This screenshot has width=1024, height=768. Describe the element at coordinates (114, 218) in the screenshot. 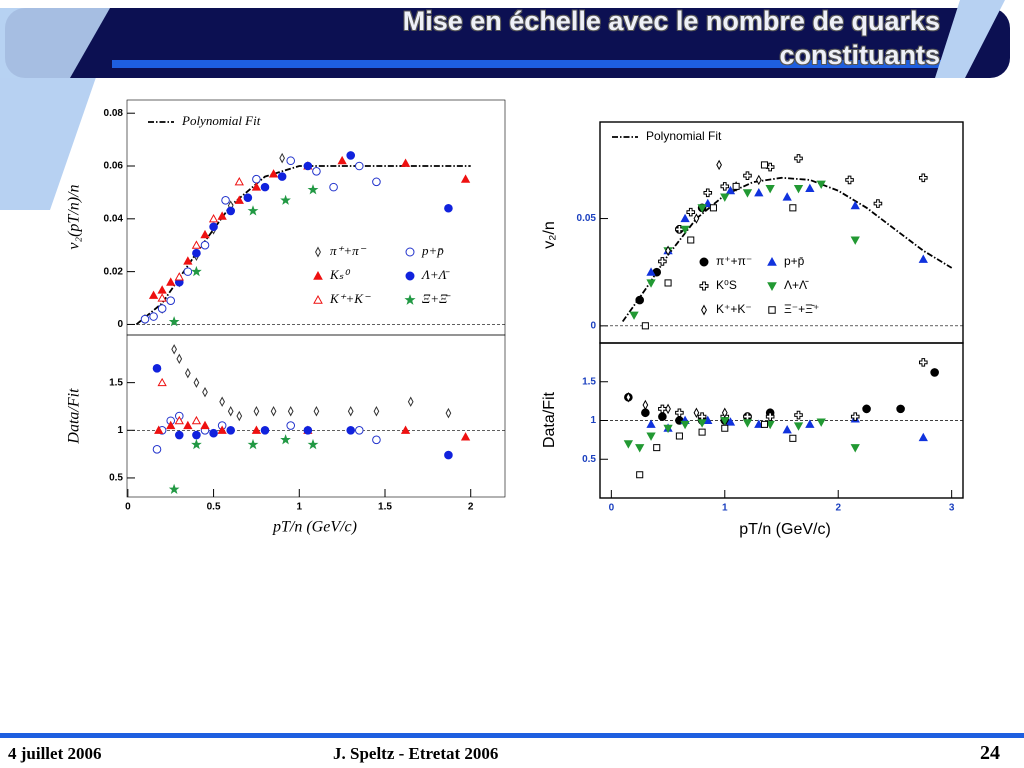

I see `y-tick-label: 0.04` at that location.